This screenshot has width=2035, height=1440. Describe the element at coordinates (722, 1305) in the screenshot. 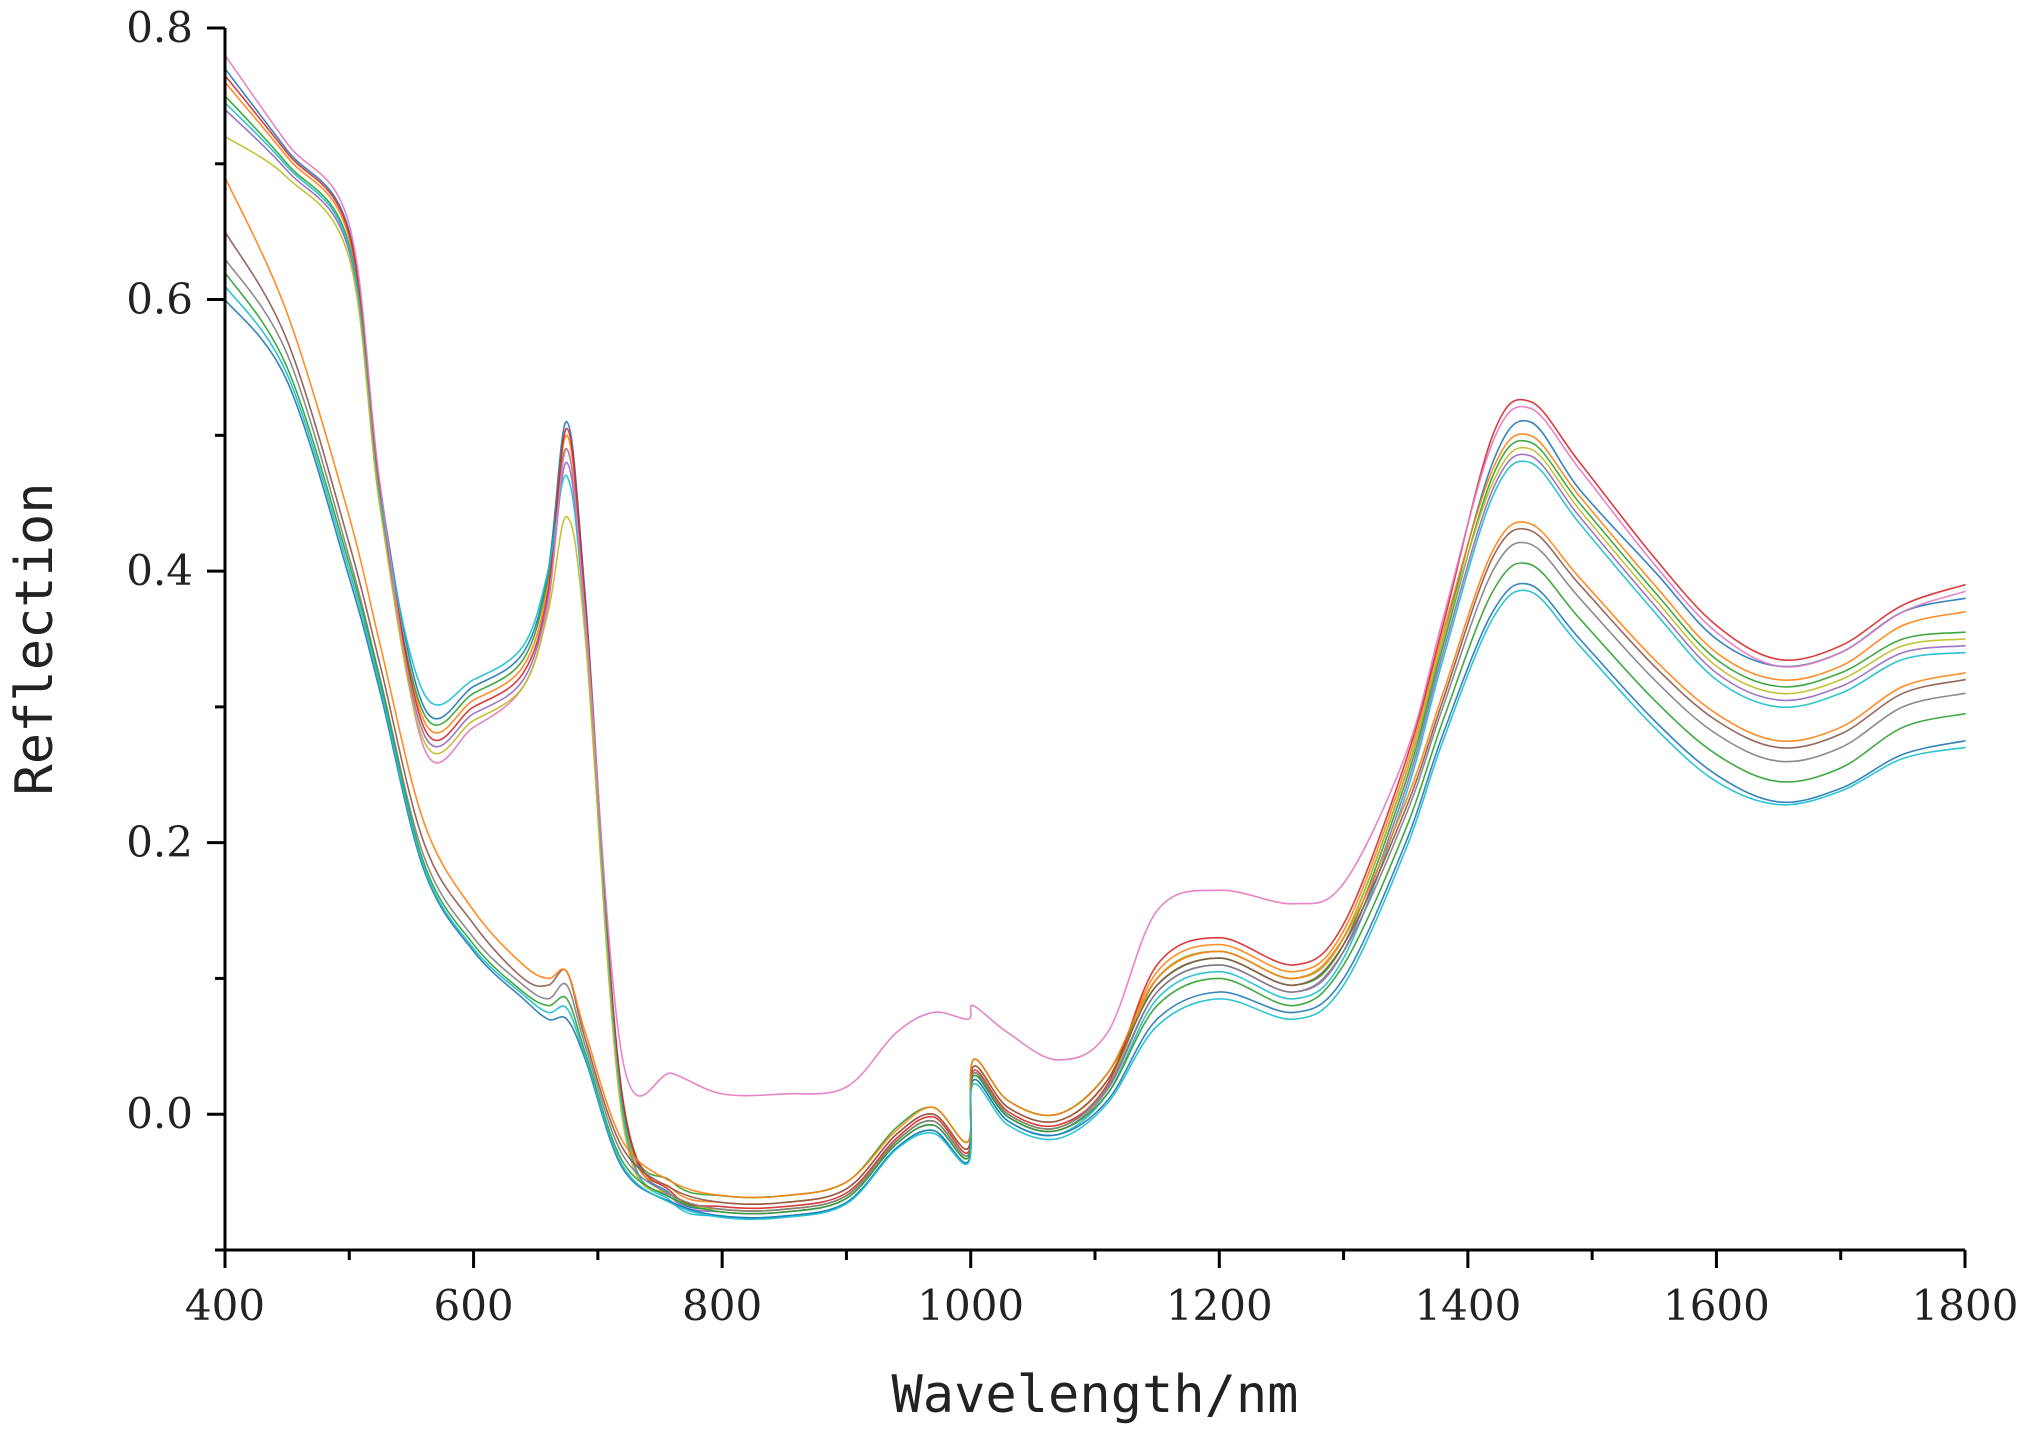

I see `x-tick-label: 800` at that location.